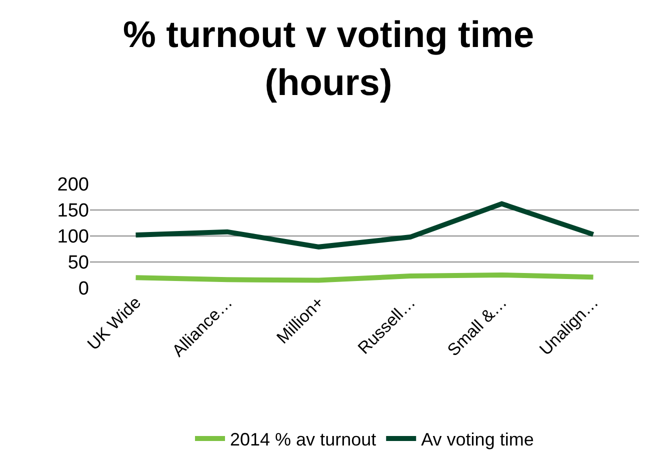  What do you see at coordinates (83, 289) in the screenshot?
I see `y-tick-label: 0` at bounding box center [83, 289].